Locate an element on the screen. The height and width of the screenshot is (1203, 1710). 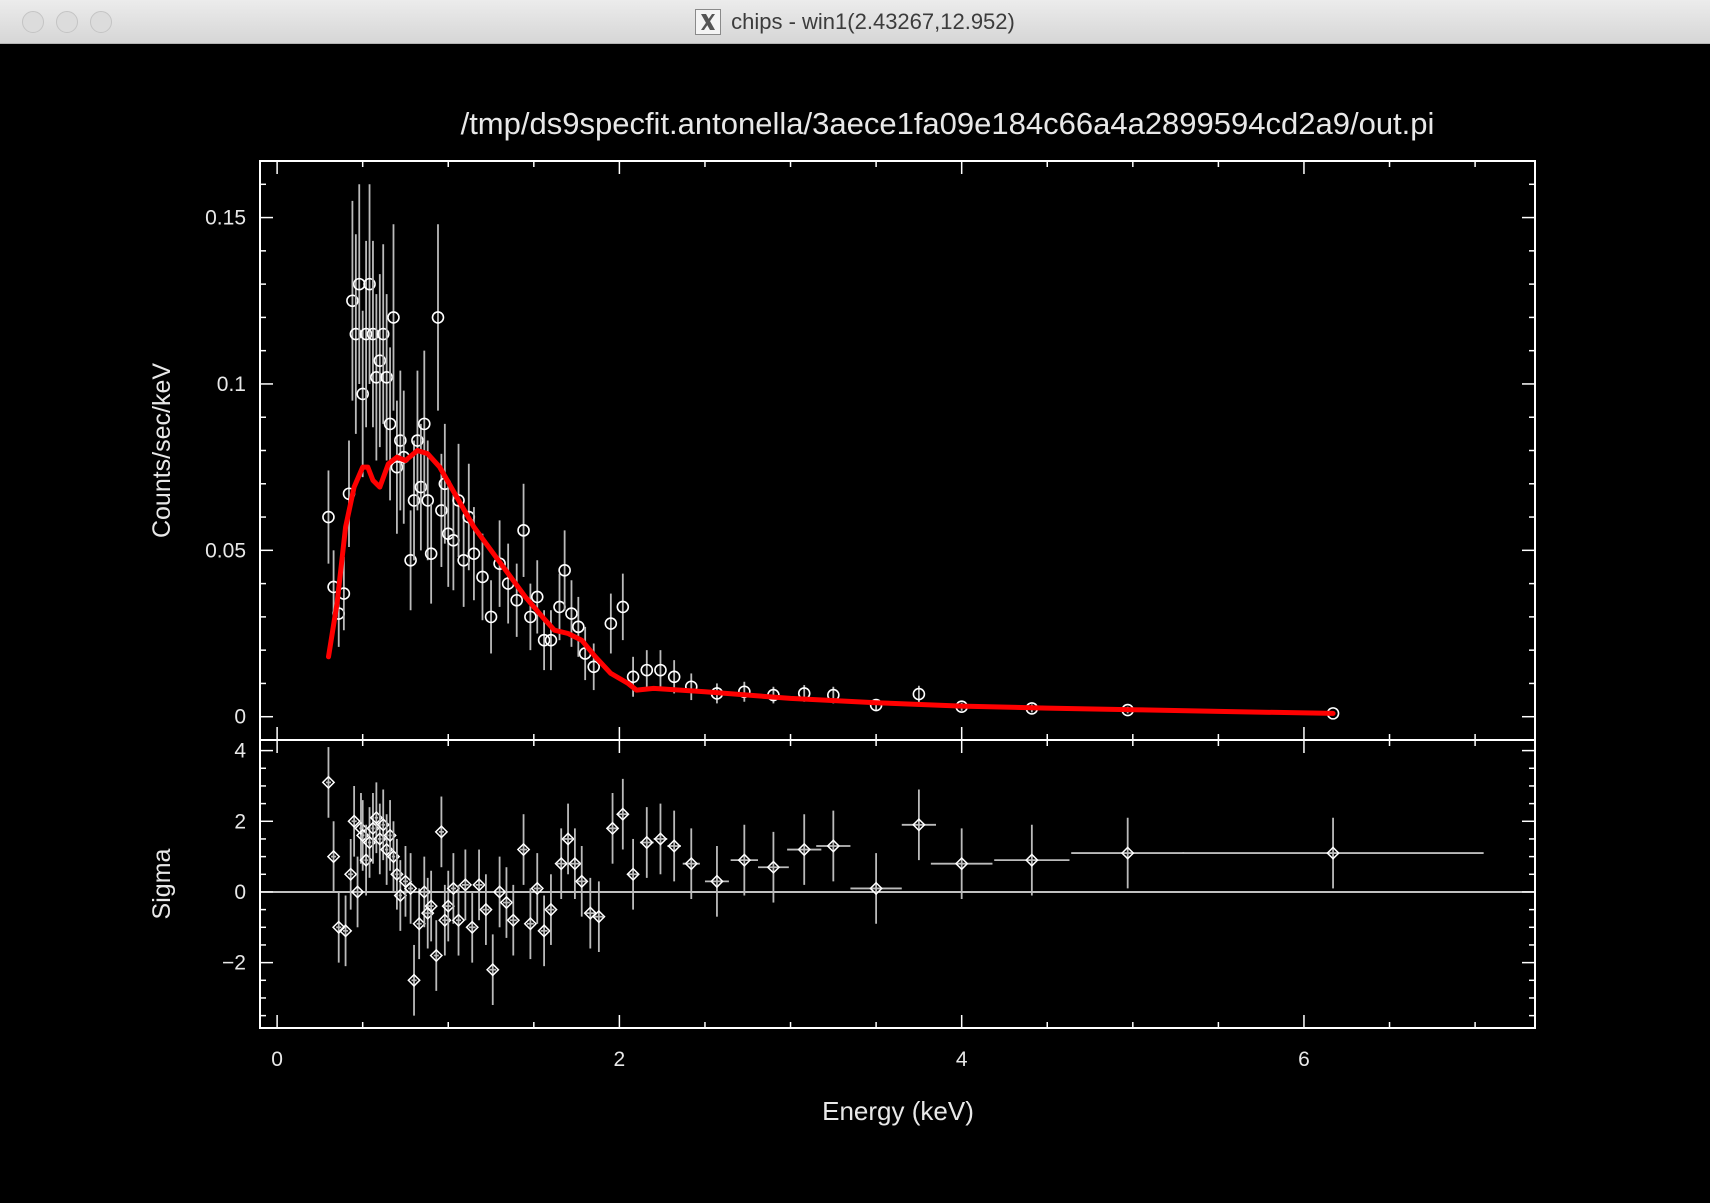
y-tick-label: 2 is located at coordinates (240, 821).